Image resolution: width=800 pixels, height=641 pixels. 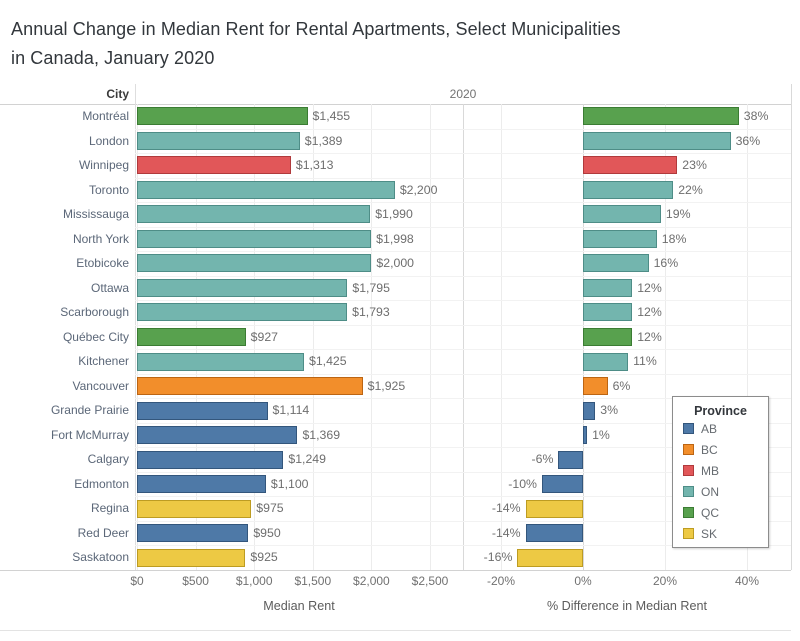 What do you see at coordinates (291, 410) in the screenshot?
I see `median-rent-value: $1,114` at bounding box center [291, 410].